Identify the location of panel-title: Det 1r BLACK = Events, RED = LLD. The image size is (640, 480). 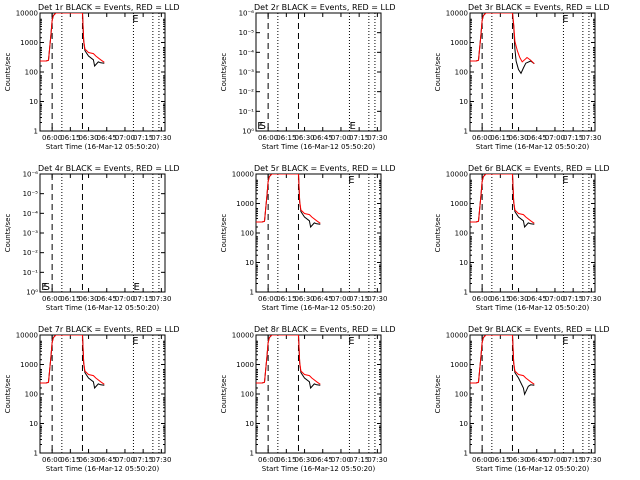
(109, 7).